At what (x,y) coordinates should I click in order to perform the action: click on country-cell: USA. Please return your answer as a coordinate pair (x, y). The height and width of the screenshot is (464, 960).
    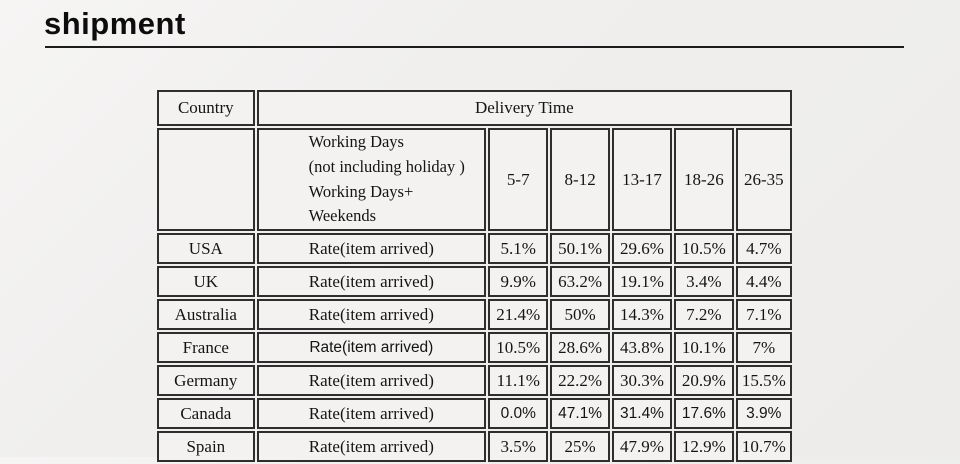
    Looking at the image, I should click on (206, 248).